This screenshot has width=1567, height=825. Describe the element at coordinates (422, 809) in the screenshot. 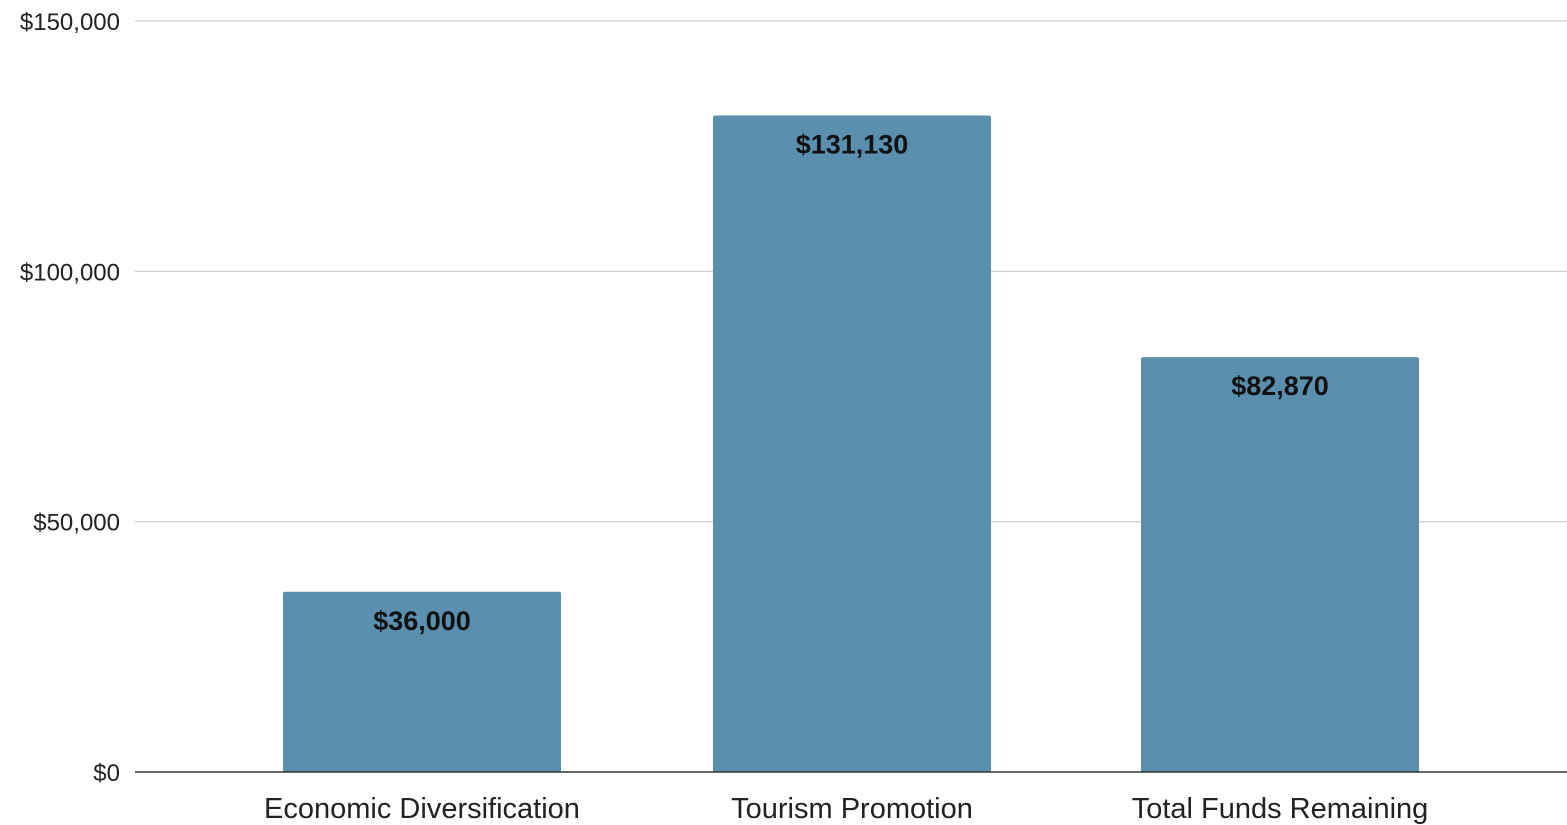

I see `x-category-label: Economic Diversification` at that location.